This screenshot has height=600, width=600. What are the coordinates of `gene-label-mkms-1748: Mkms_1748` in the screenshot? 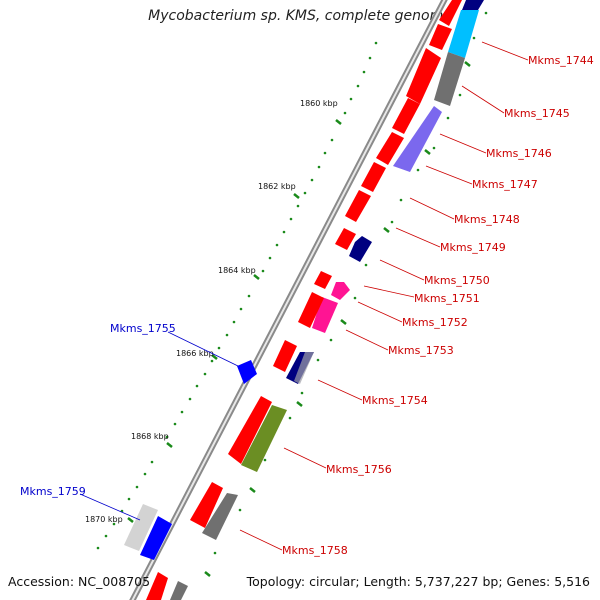 It's located at (487, 219).